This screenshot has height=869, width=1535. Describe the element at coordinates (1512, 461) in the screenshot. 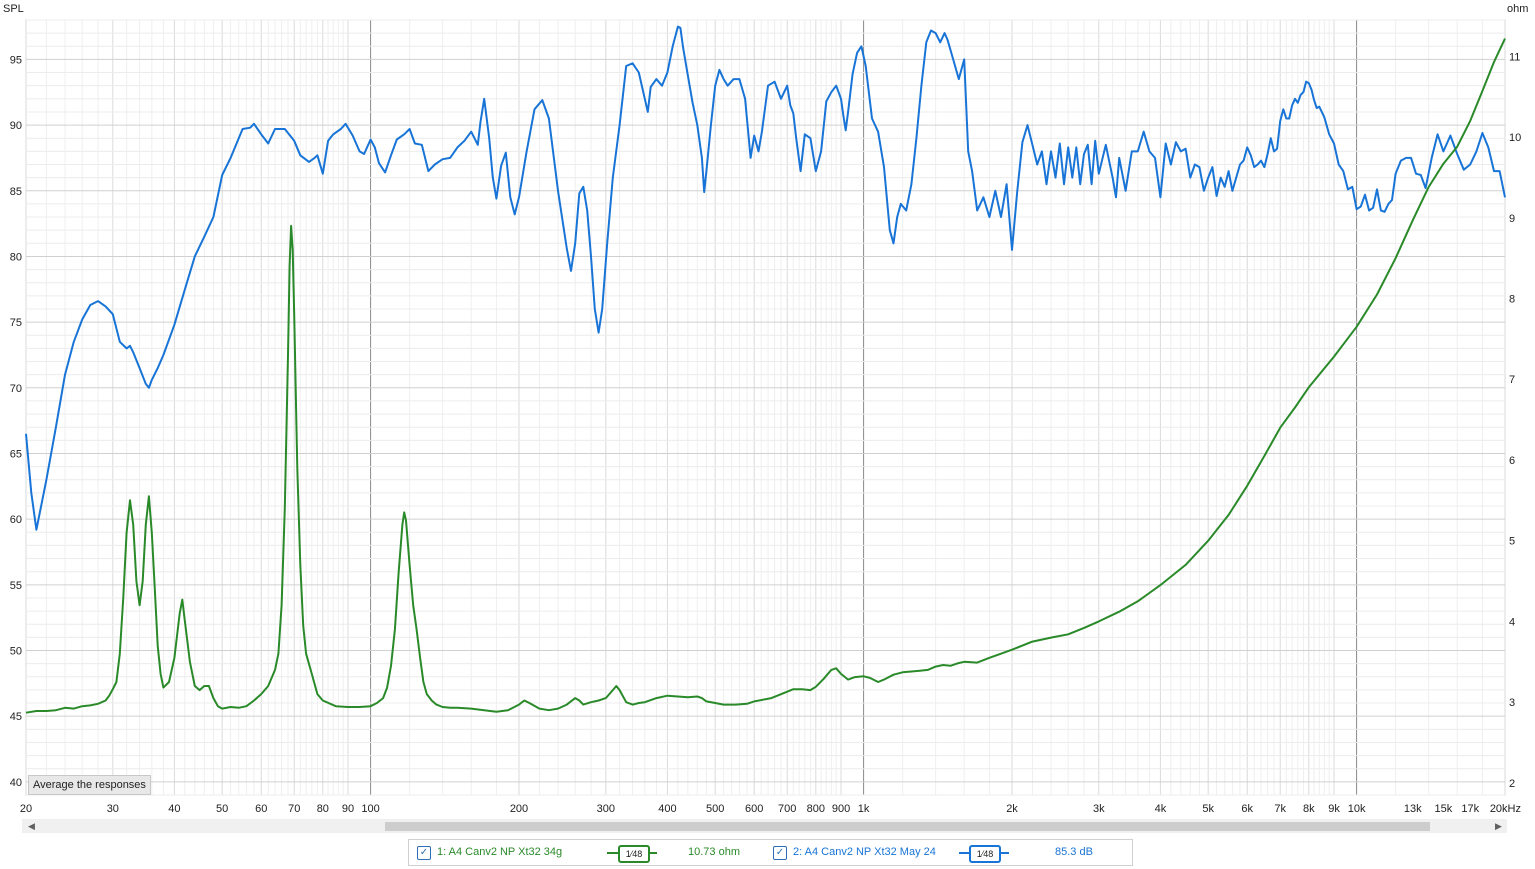

I see `y-right-tick-label: 6` at that location.